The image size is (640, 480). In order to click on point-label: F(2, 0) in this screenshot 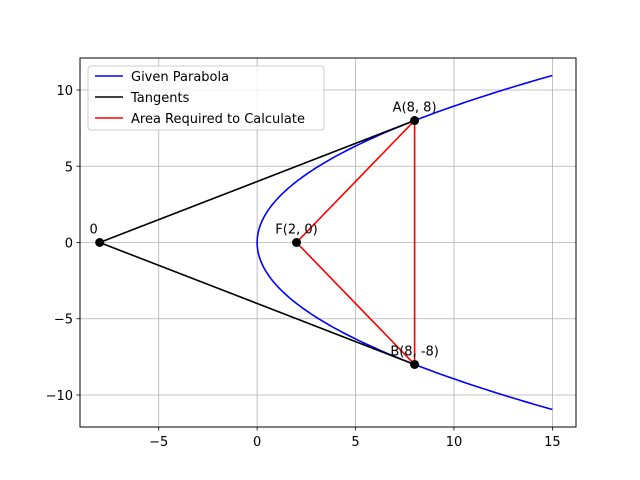, I will do `click(296, 230)`.